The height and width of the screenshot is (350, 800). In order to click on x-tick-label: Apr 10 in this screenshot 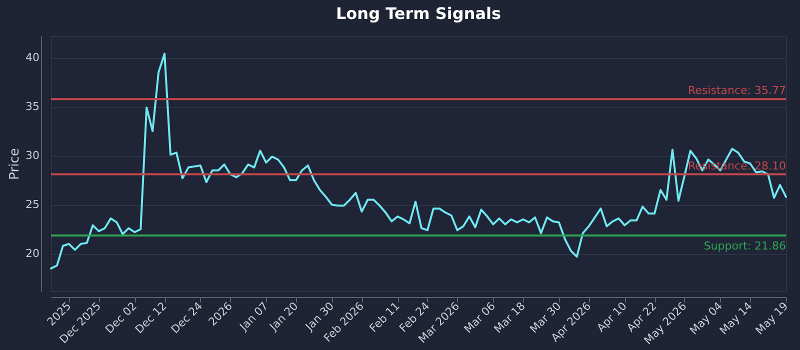, I will do `click(612, 317)`.